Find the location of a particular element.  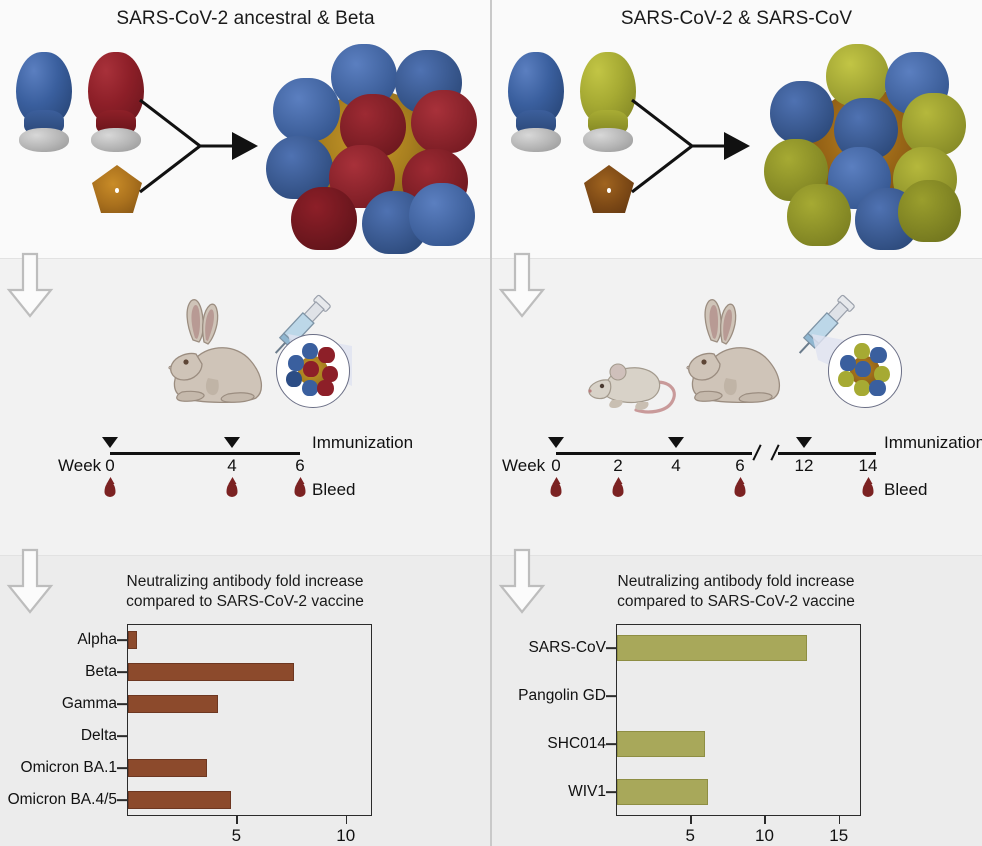

timeline-week-prefix-right: Week is located at coordinates (524, 465).